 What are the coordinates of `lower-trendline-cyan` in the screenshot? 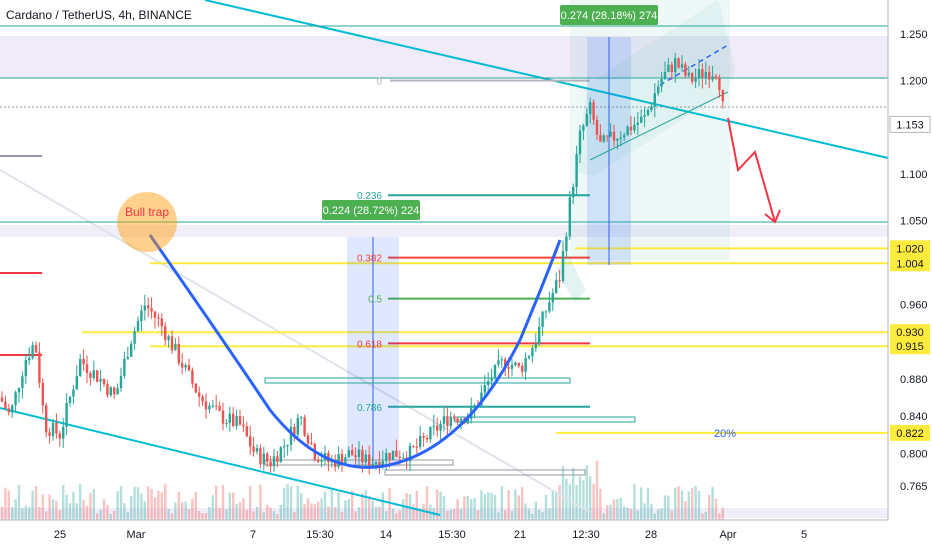 It's located at (220, 461).